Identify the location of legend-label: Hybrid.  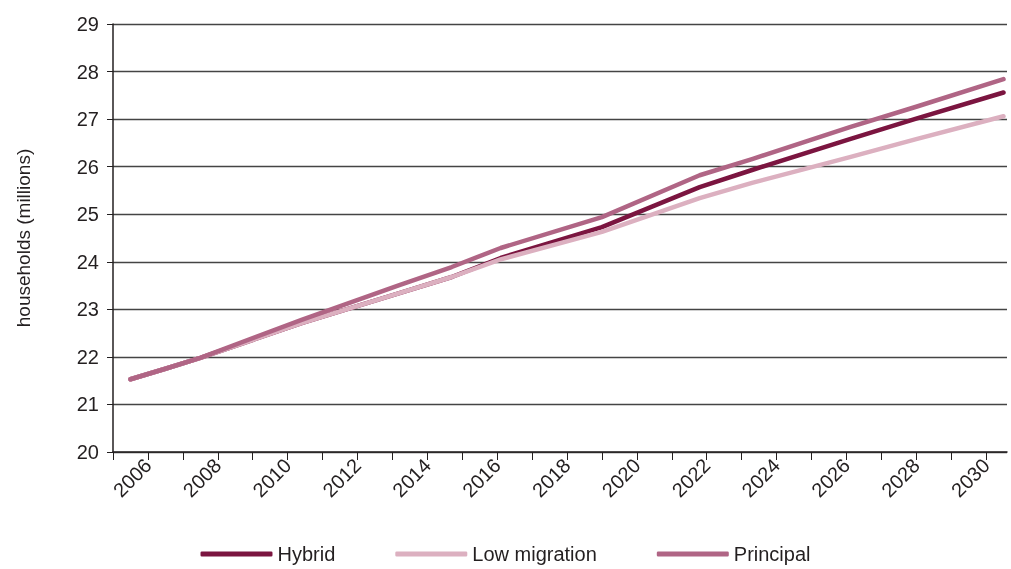
(306, 554).